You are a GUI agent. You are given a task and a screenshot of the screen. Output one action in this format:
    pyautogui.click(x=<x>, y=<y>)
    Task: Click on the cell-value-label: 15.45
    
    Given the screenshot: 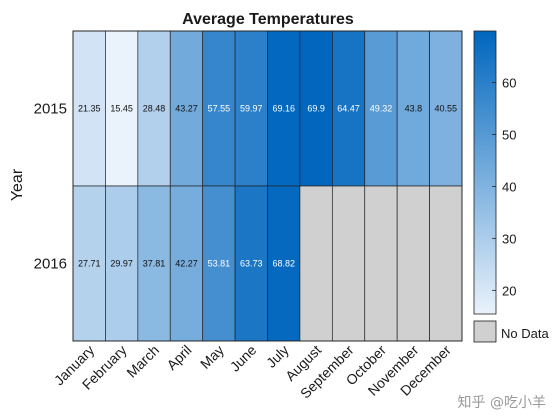 What is the action you would take?
    pyautogui.click(x=121, y=109)
    